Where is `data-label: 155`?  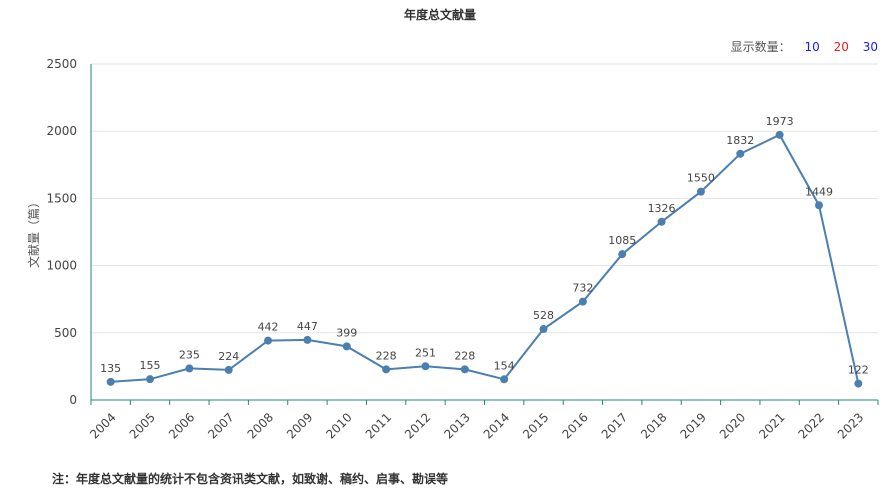
data-label: 155 is located at coordinates (150, 365).